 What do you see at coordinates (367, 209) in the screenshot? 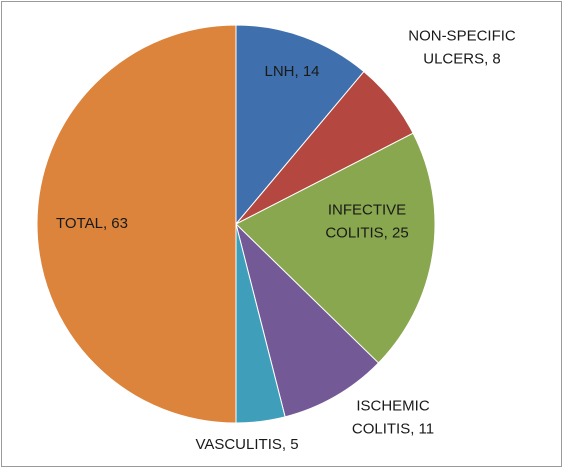
I see `slice-label: INFECTIVE` at bounding box center [367, 209].